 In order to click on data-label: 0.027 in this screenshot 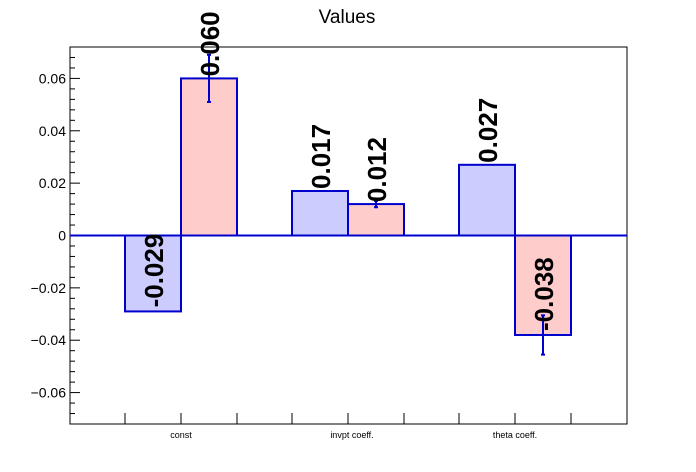, I will do `click(488, 130)`.